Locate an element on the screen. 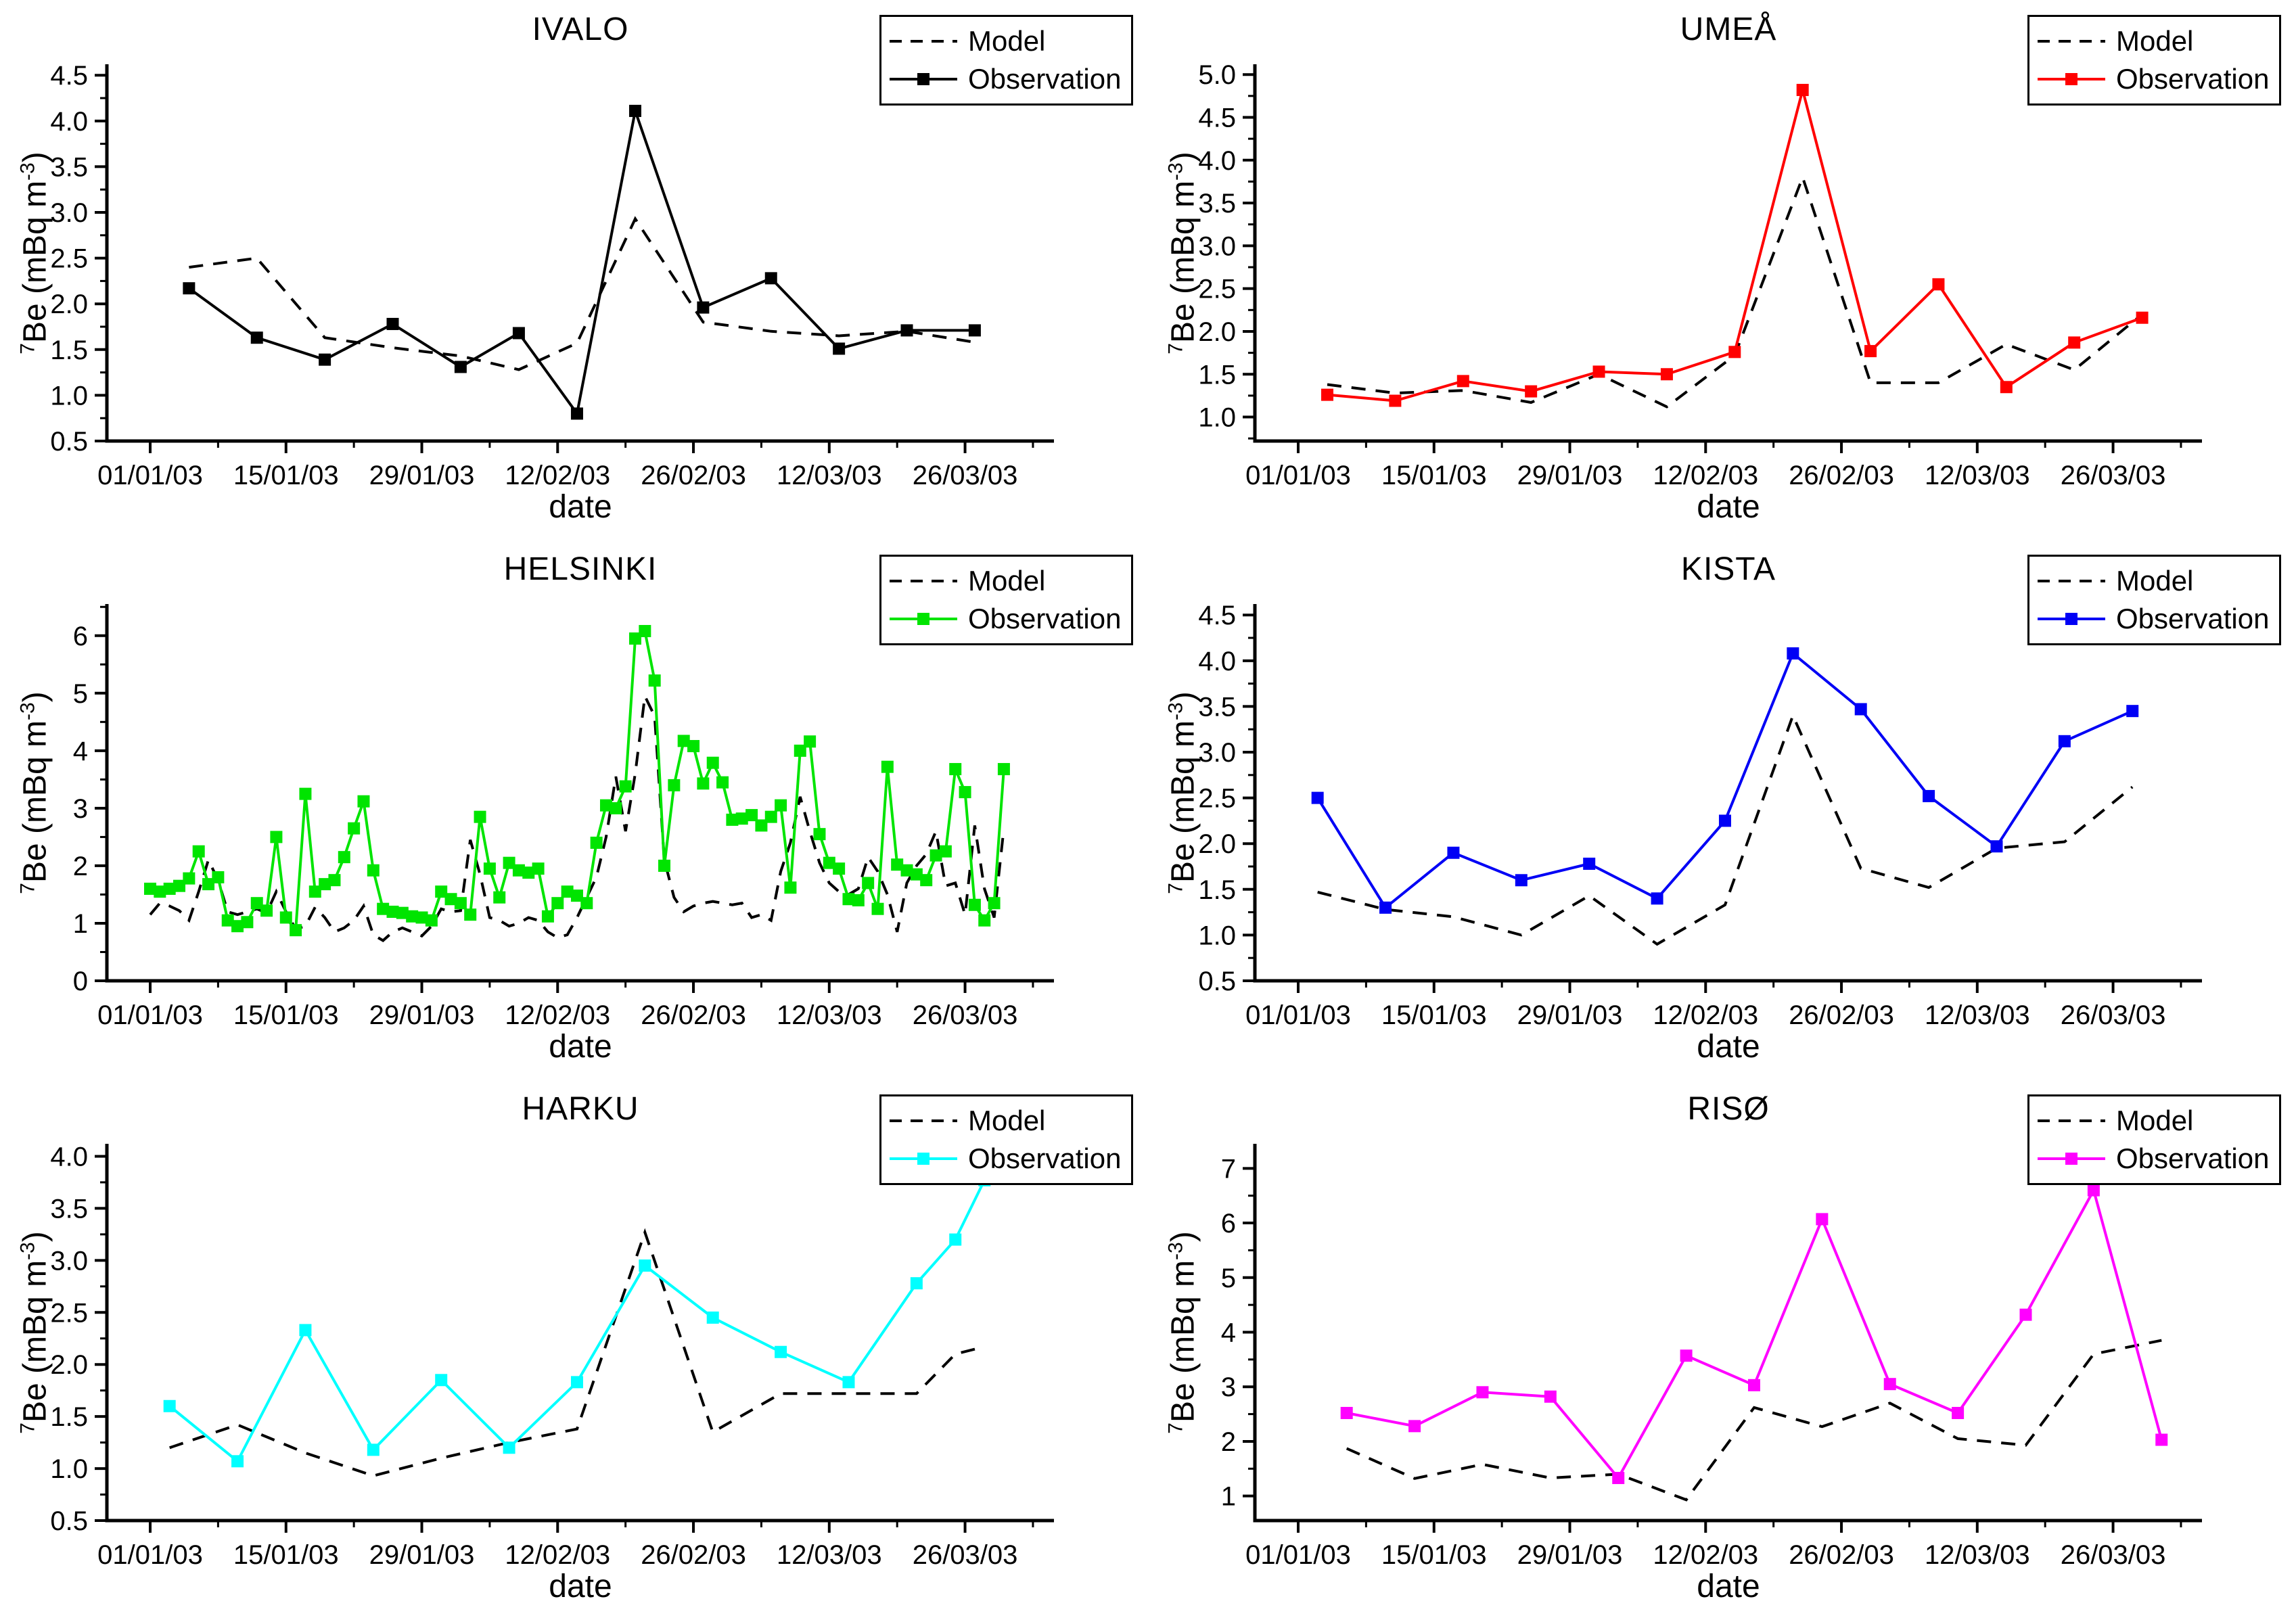 This screenshot has height=1620, width=2296. svg-text: 5 is located at coordinates (1228, 1278).